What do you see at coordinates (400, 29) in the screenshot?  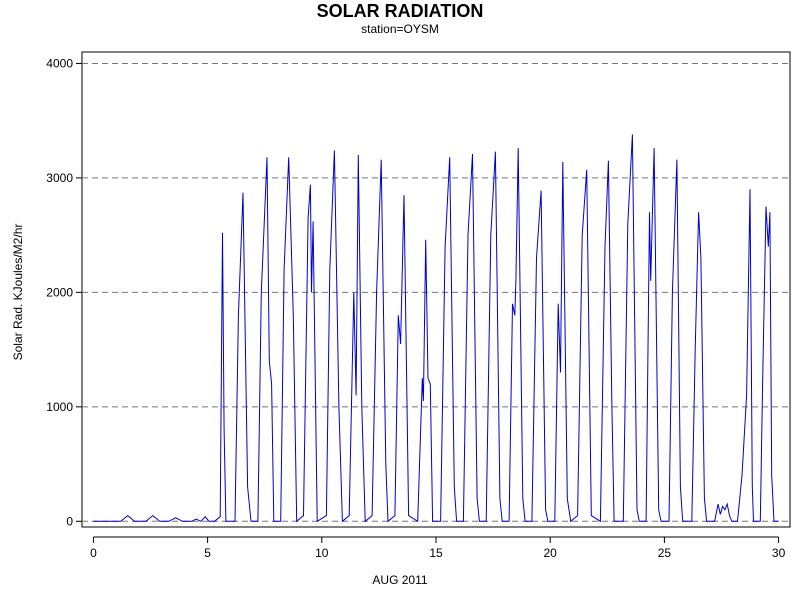 I see `chart-subtitle: station=OYSM` at bounding box center [400, 29].